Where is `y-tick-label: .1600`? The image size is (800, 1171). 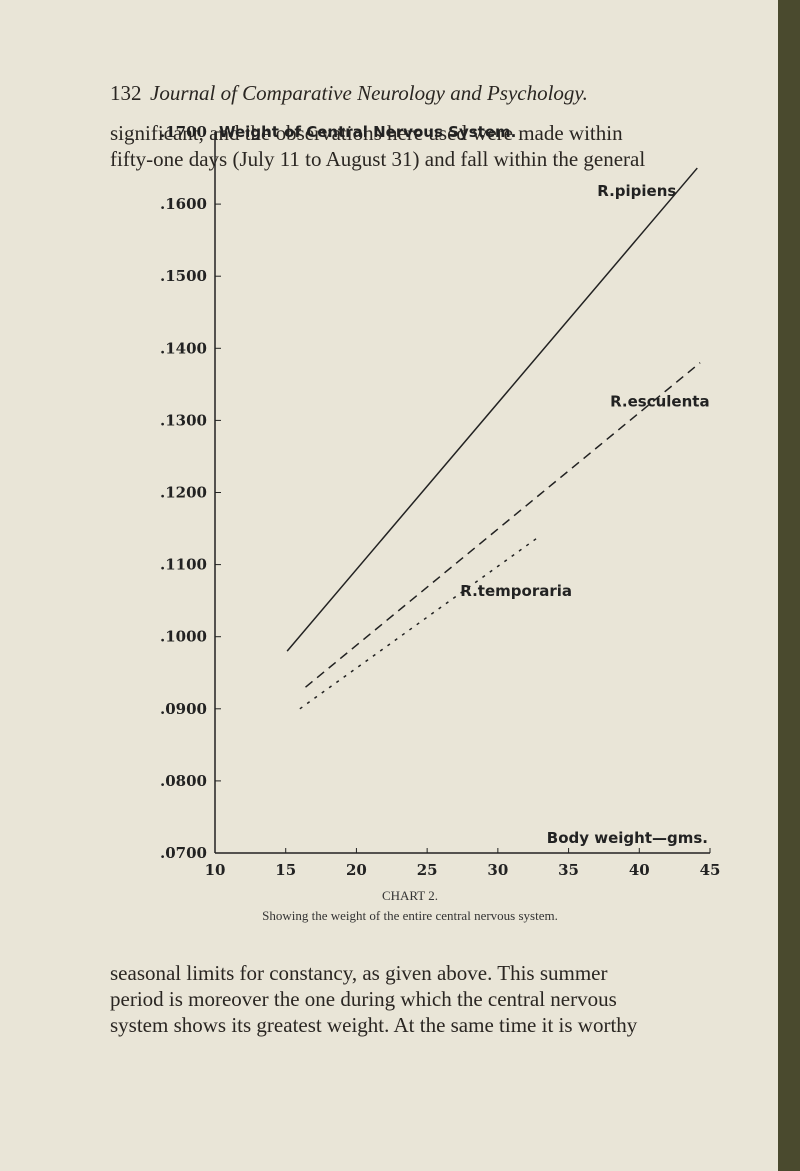 y-tick-label: .1600 is located at coordinates (183, 204).